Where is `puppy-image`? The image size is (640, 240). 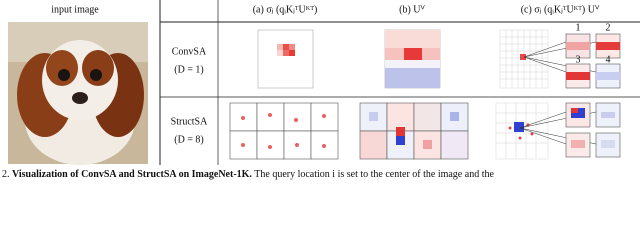
puppy-image is located at coordinates (78, 93).